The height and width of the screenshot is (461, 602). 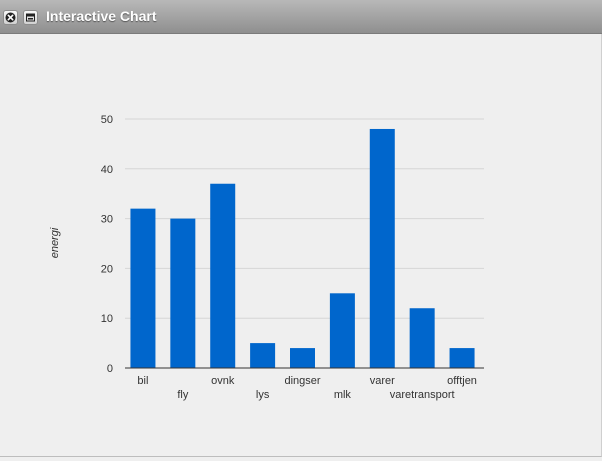 I want to click on y-tick-label: 50, so click(x=107, y=120).